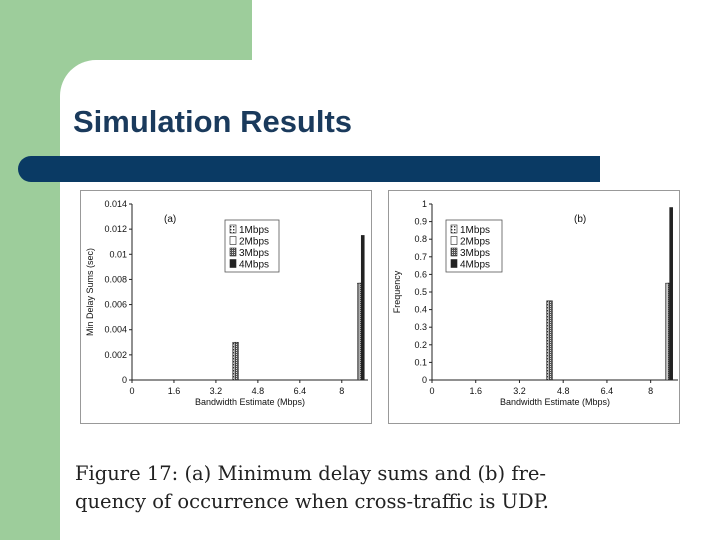 This screenshot has width=720, height=540. I want to click on y-tick-label: 0.5, so click(420, 292).